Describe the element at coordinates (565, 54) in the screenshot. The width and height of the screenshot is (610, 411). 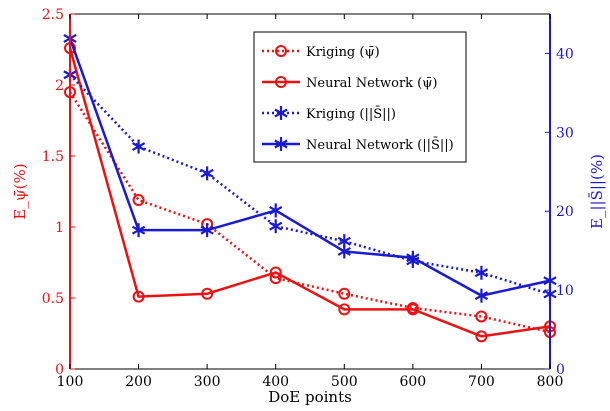
I see `right-y-tick-label: 40` at that location.